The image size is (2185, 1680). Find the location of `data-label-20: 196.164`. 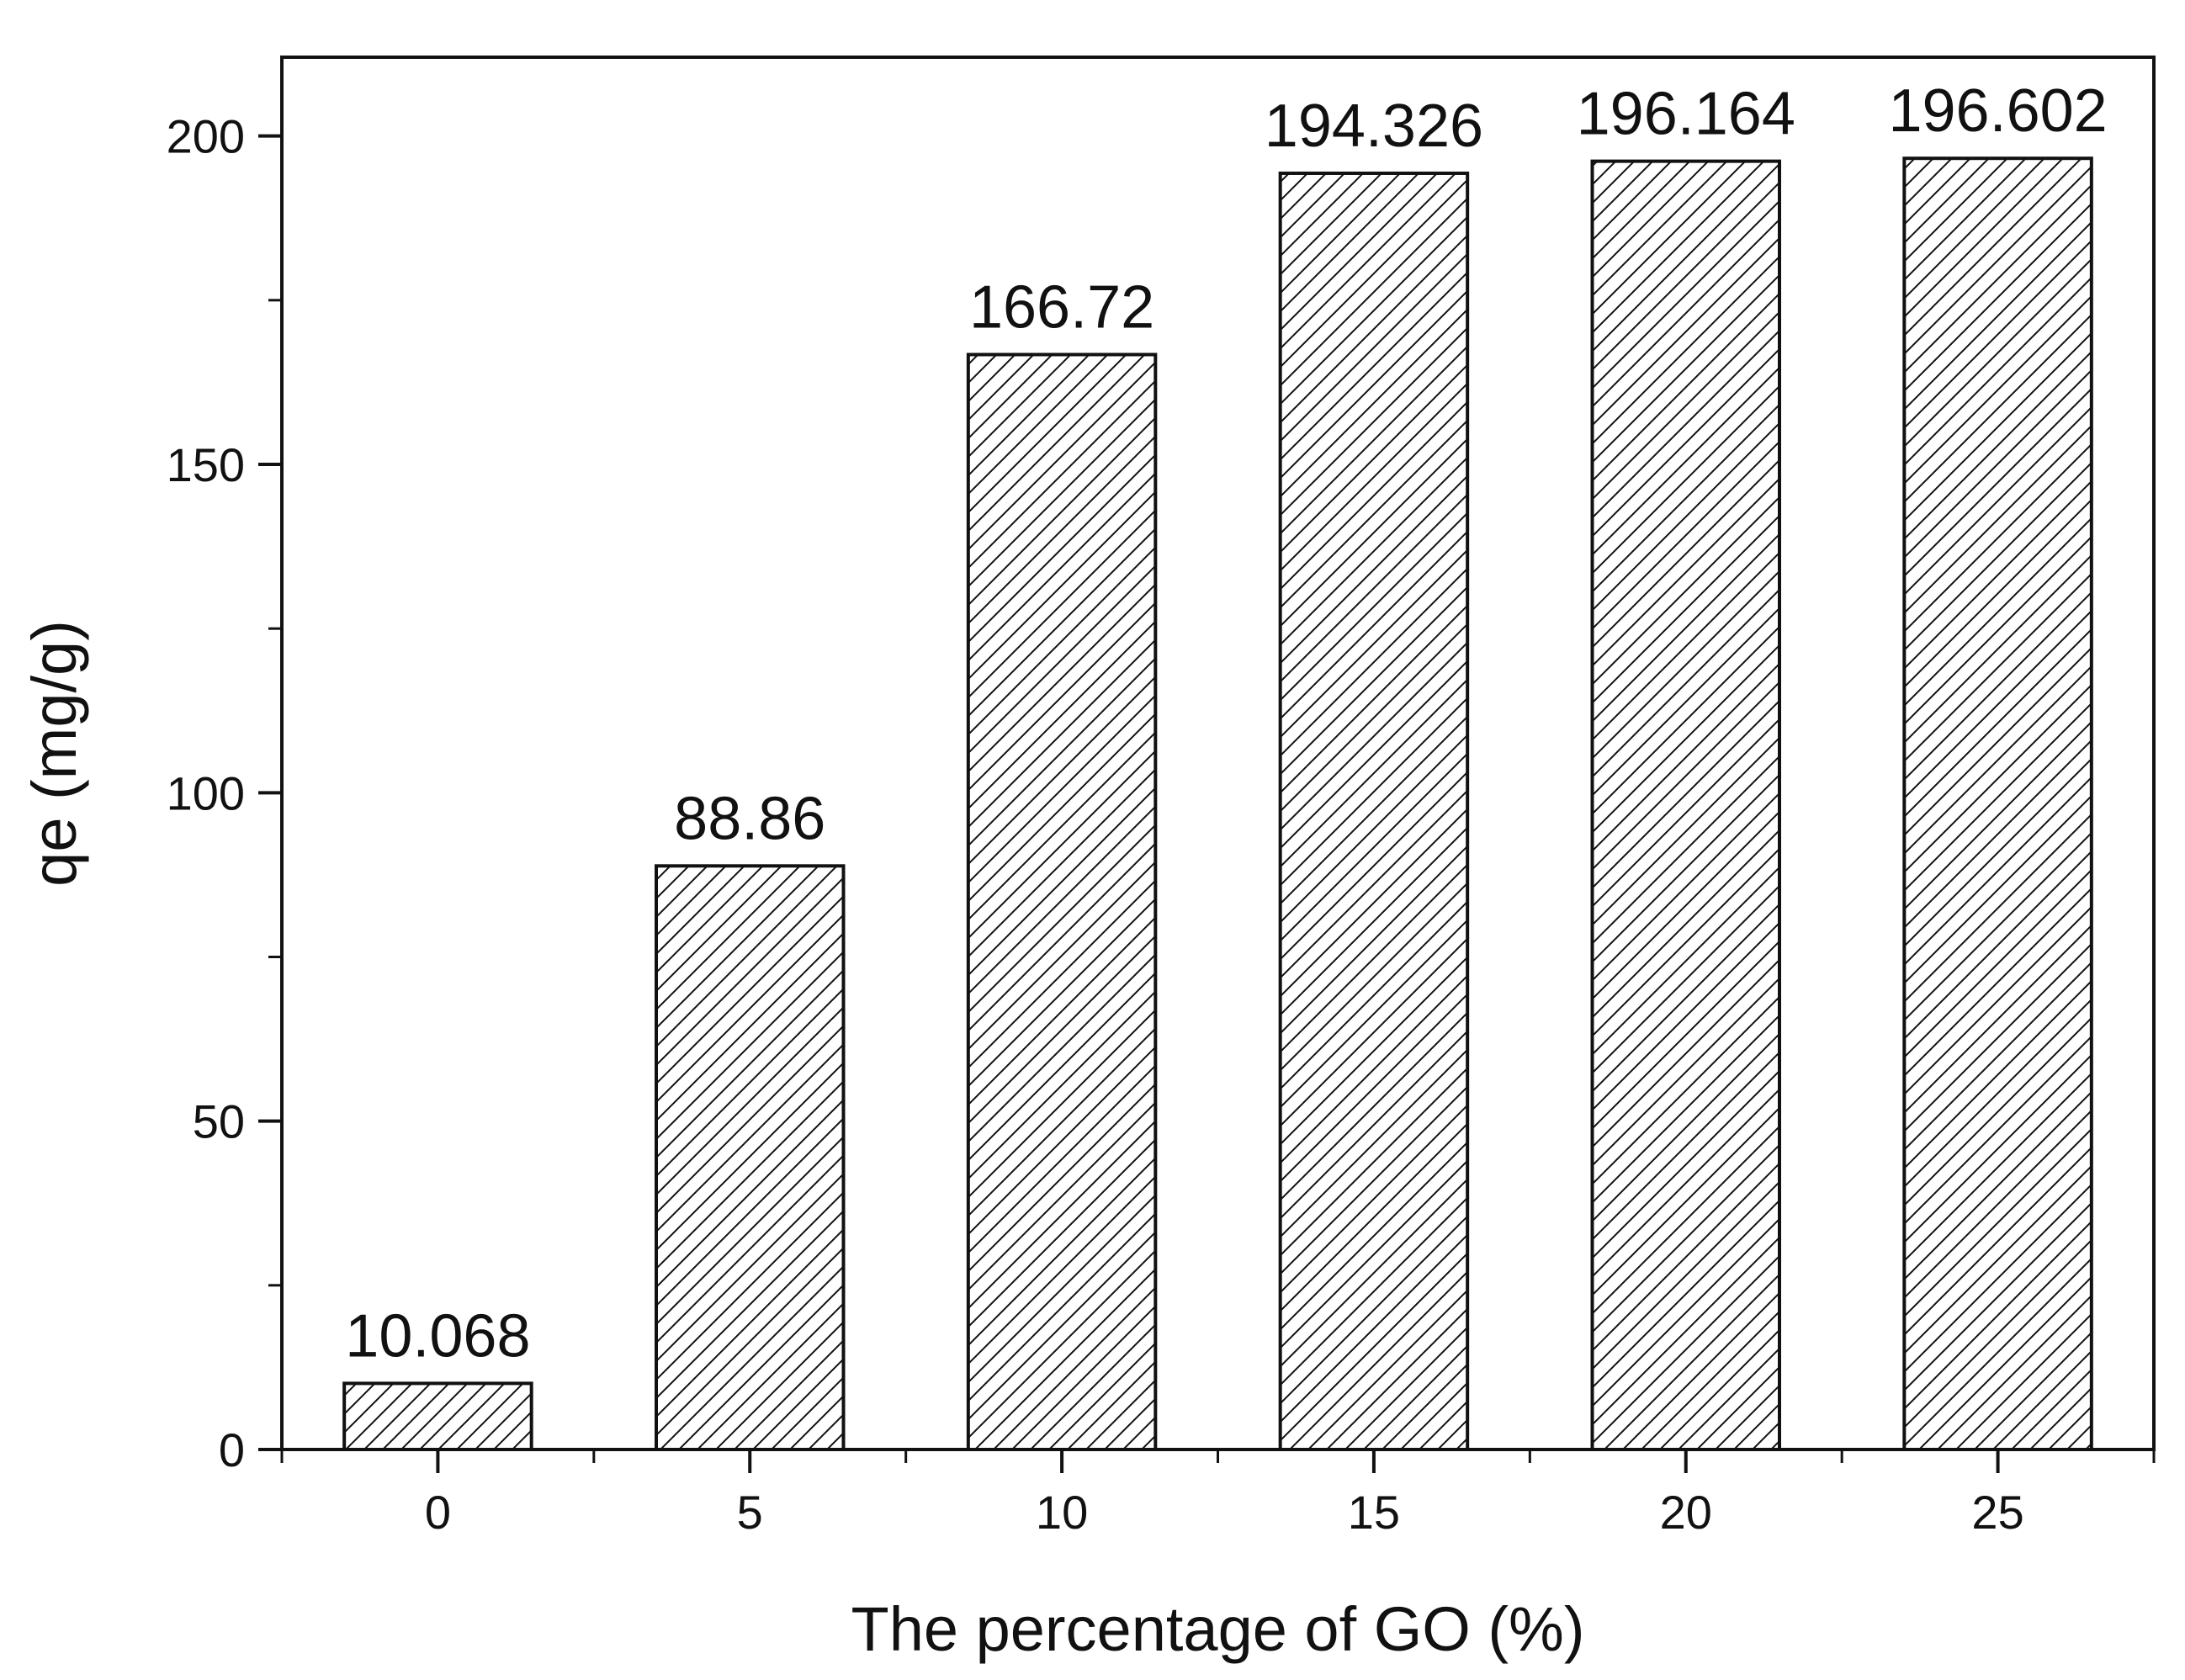

data-label-20: 196.164 is located at coordinates (1686, 114).